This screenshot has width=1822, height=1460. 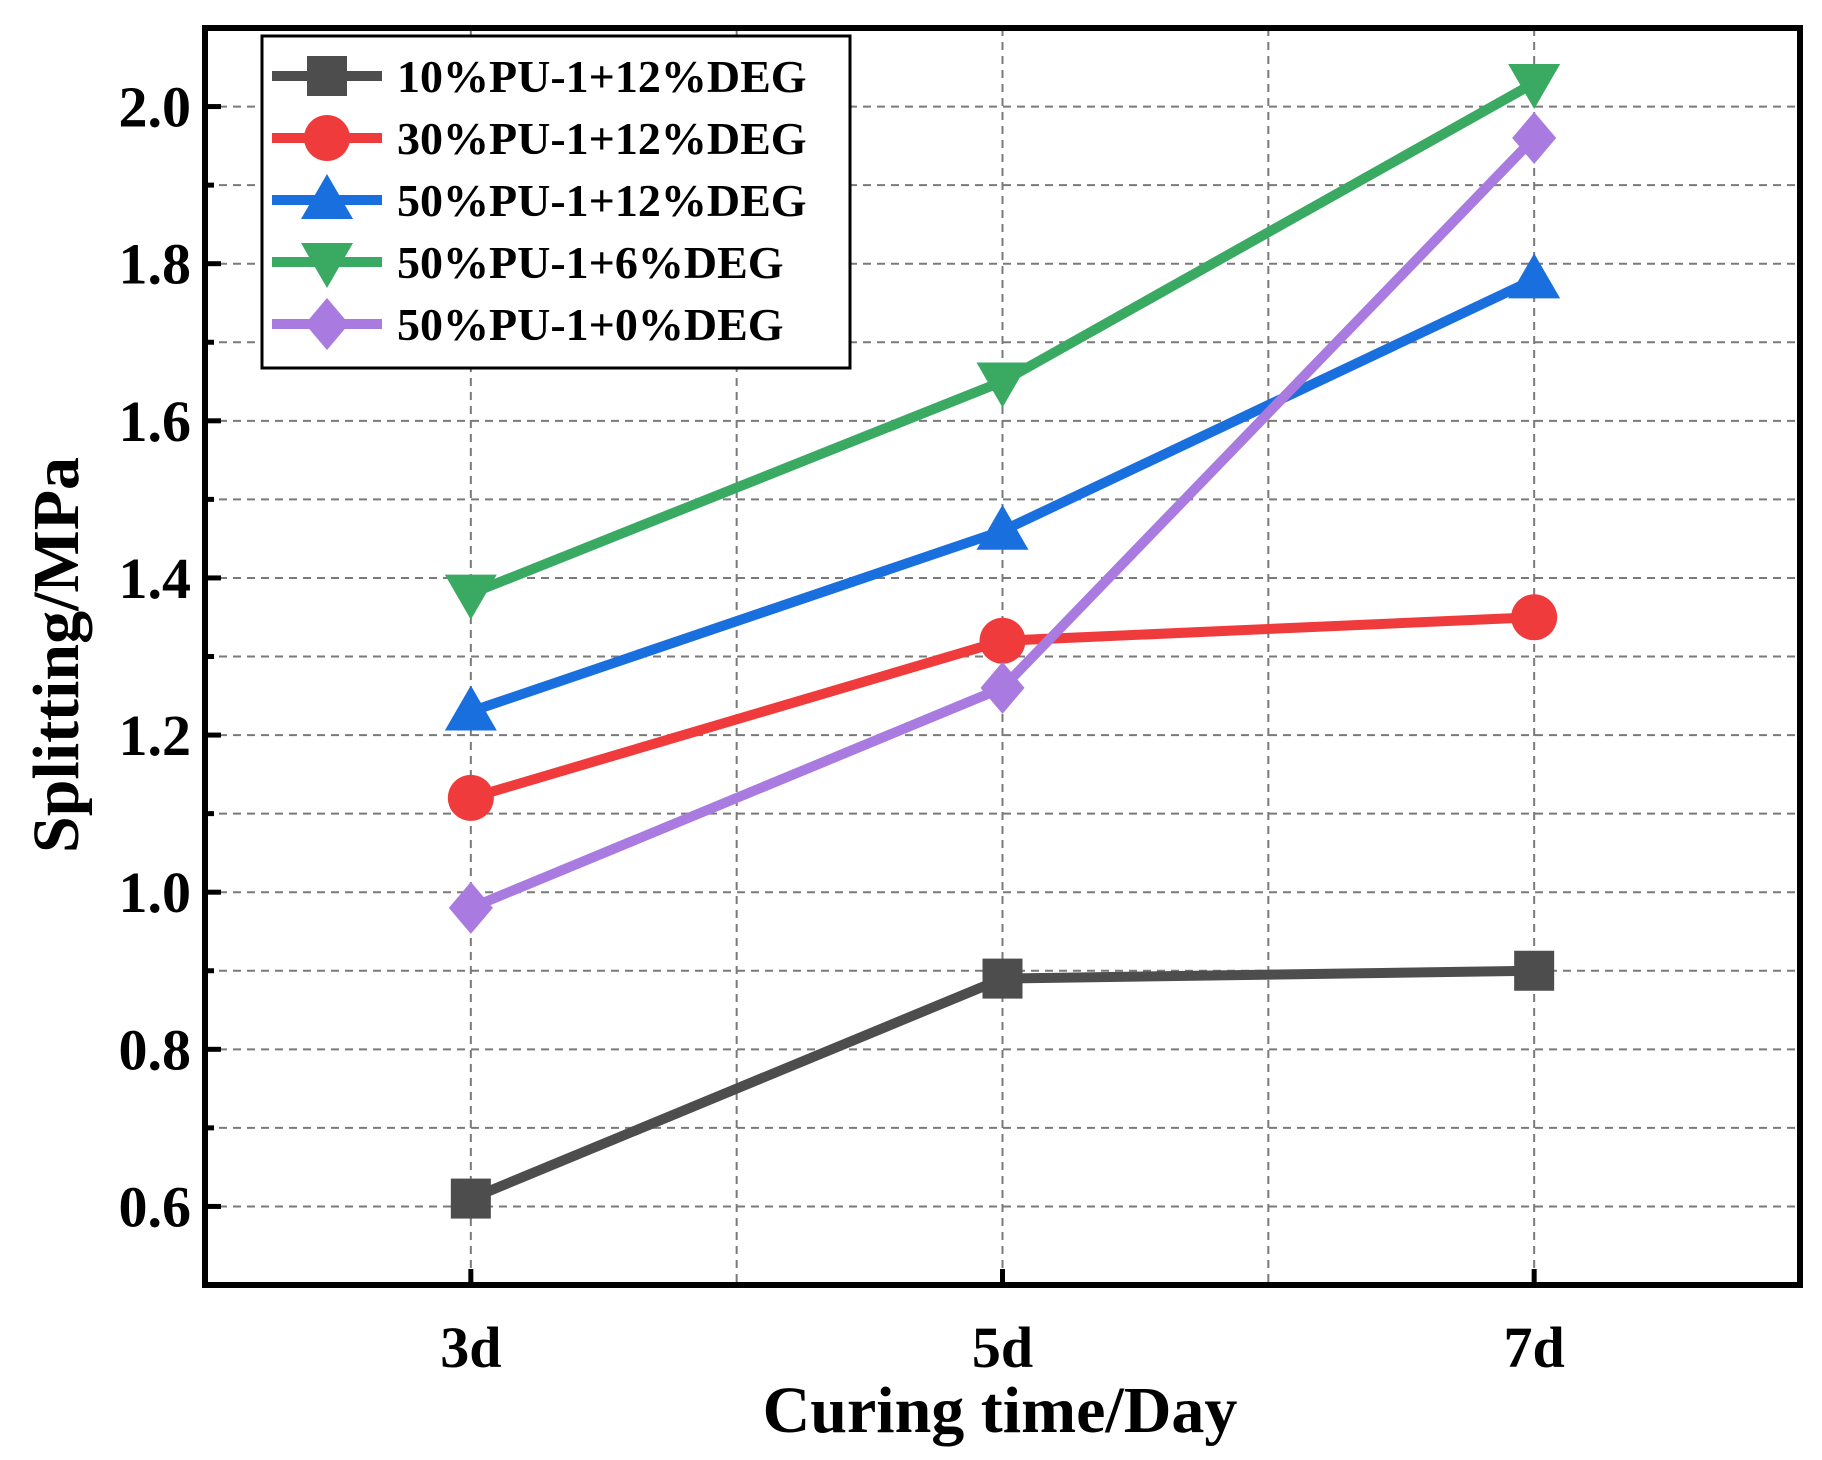 I want to click on legend-entry: 50%PU-1+0%DEG, so click(x=528, y=324).